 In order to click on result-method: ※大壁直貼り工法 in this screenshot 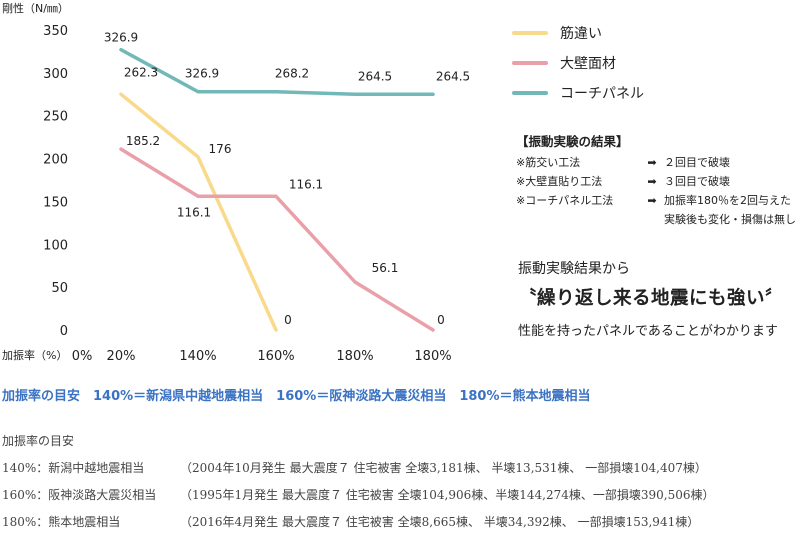, I will do `click(559, 181)`.